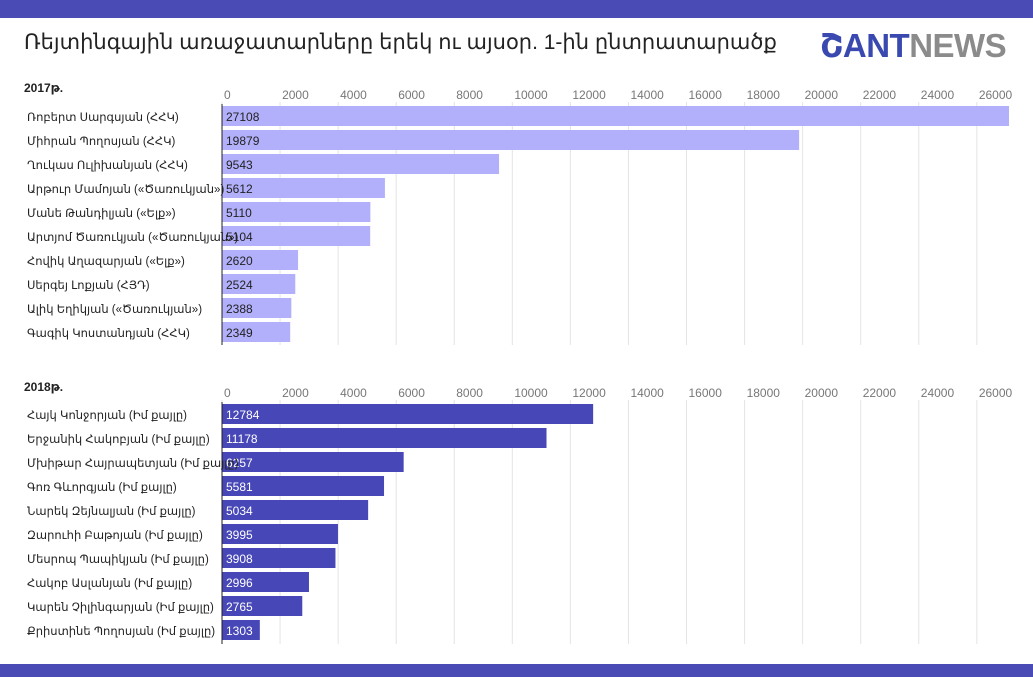 The image size is (1033, 677). What do you see at coordinates (120, 607) in the screenshot?
I see `category-label: Կարեն Չիլինգարյան (Իմ քայլը)` at bounding box center [120, 607].